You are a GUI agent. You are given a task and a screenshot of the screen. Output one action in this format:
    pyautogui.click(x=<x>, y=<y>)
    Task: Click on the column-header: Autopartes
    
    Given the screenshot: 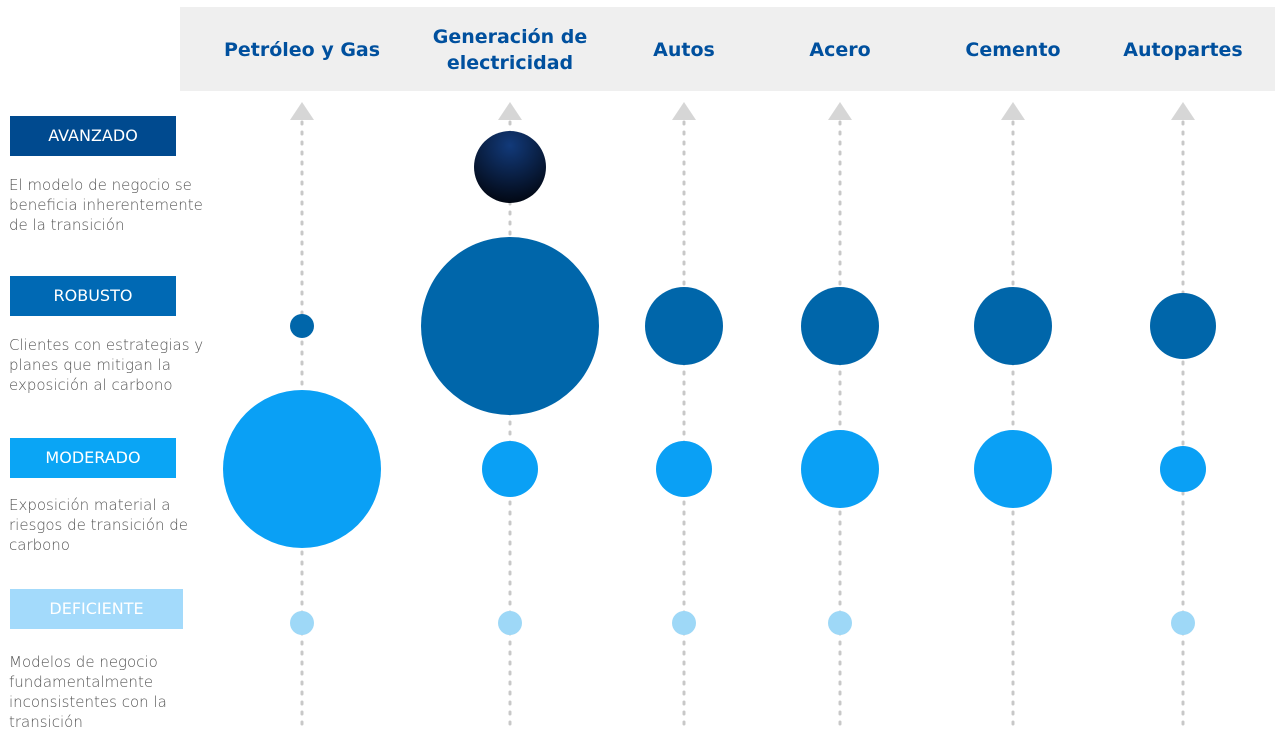 What is the action you would take?
    pyautogui.click(x=1183, y=50)
    